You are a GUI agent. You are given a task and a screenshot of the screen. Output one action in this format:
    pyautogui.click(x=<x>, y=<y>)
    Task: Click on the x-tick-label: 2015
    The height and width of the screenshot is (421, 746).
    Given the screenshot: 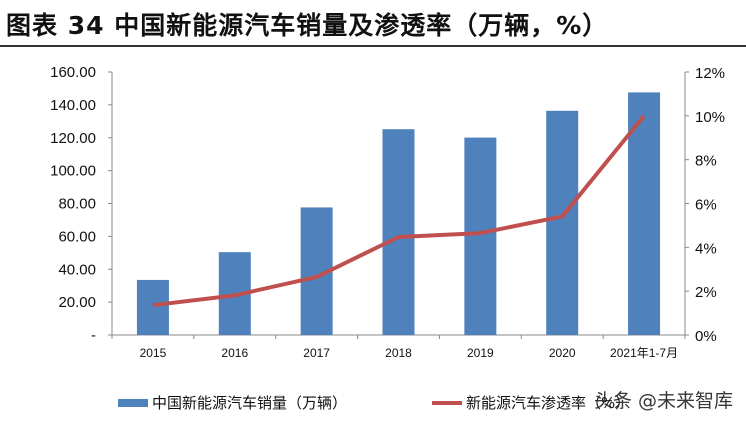 What is the action you would take?
    pyautogui.click(x=153, y=353)
    